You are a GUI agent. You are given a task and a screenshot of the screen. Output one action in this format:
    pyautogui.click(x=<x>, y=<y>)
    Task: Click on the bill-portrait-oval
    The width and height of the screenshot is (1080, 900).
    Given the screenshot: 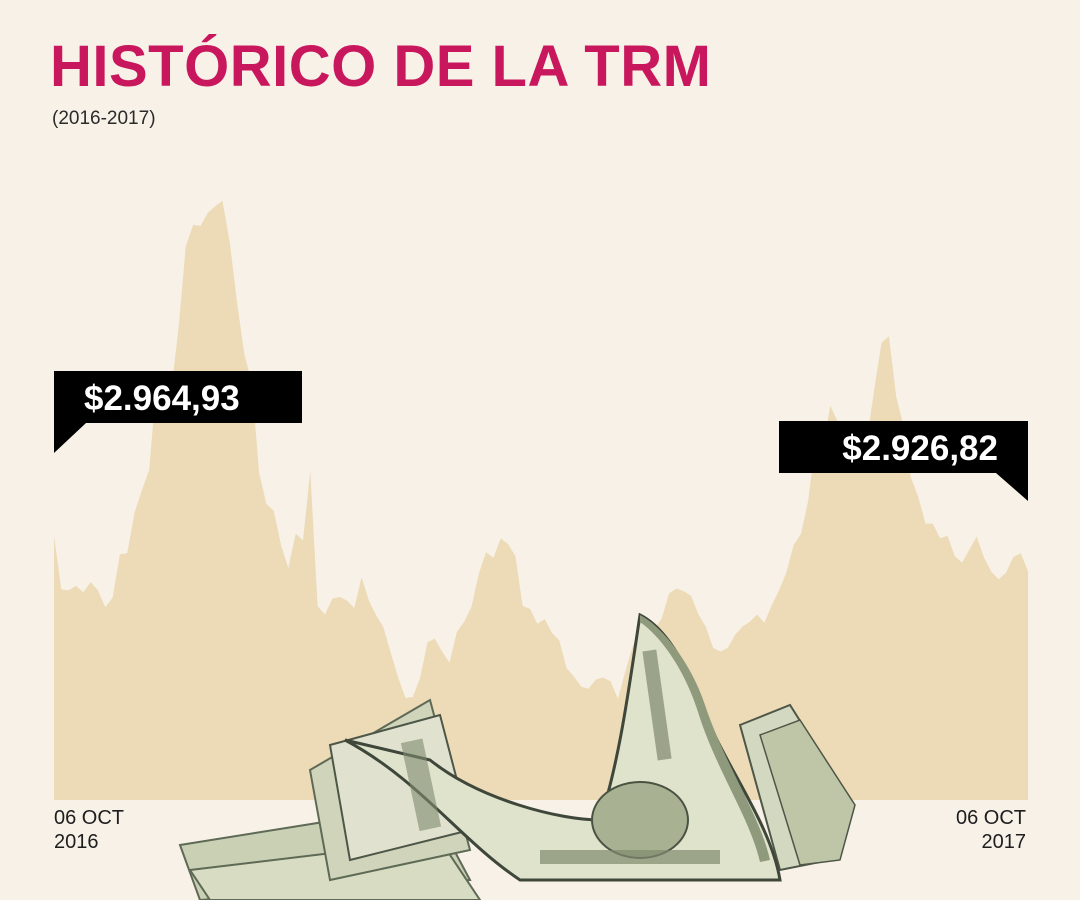 What is the action you would take?
    pyautogui.click(x=640, y=820)
    